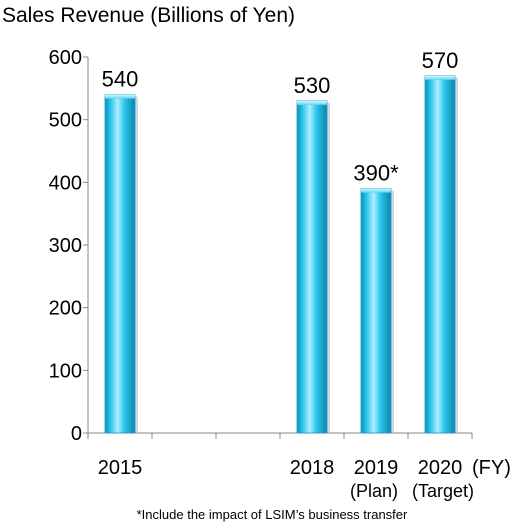 Image resolution: width=517 pixels, height=525 pixels. Describe the element at coordinates (443, 491) in the screenshot. I see `x-tick-sublabel: (Target)` at that location.